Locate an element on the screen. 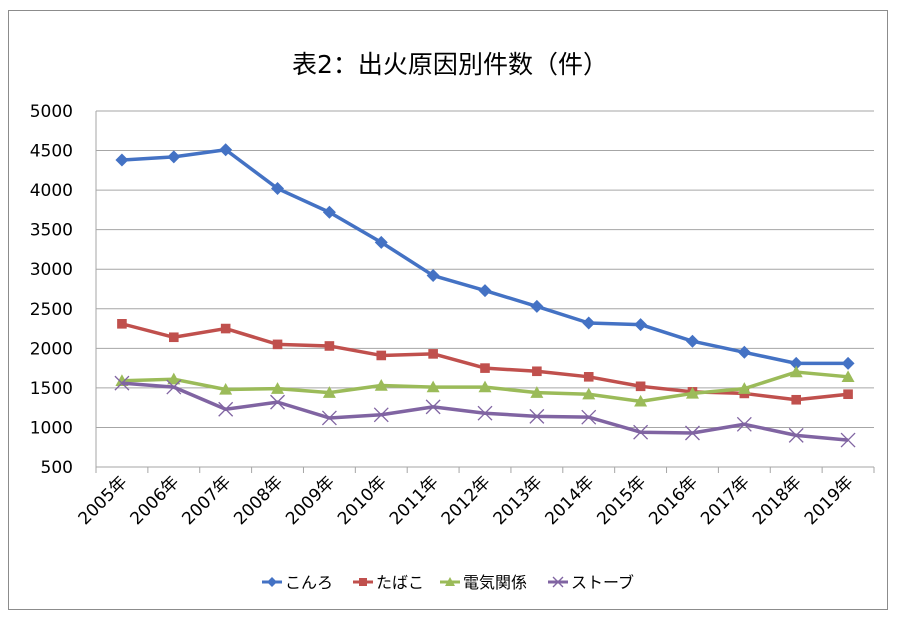  x-tick-label: 2008年 is located at coordinates (258, 500).